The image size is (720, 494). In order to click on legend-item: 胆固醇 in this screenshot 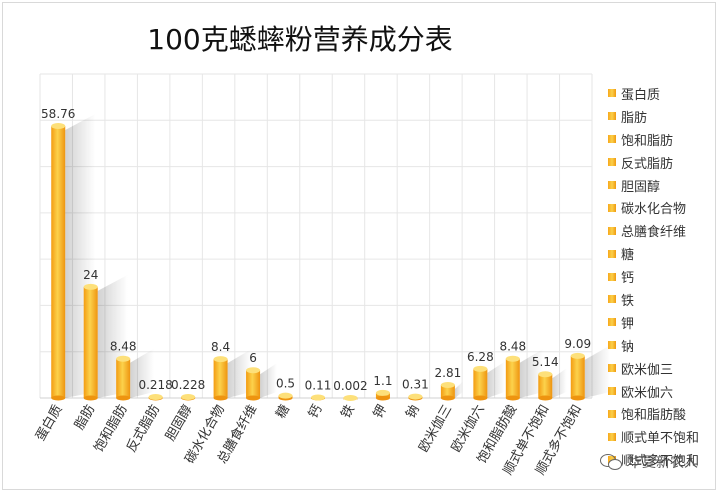, I will do `click(662, 185)`.